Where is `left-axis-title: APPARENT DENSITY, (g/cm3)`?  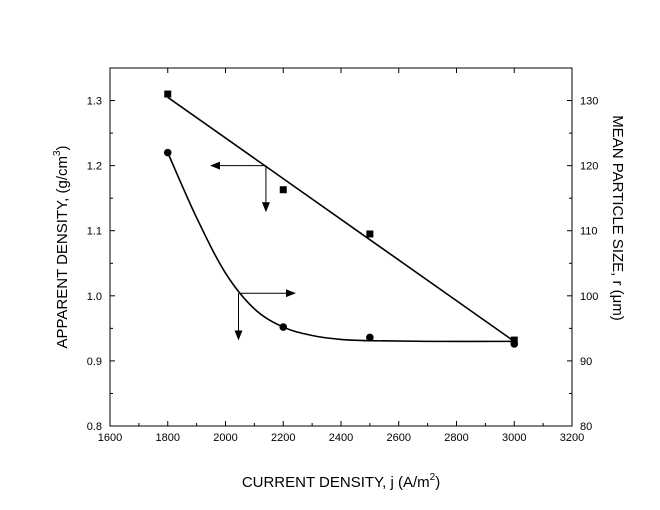 left-axis-title: APPARENT DENSITY, (g/cm3) is located at coordinates (61, 246).